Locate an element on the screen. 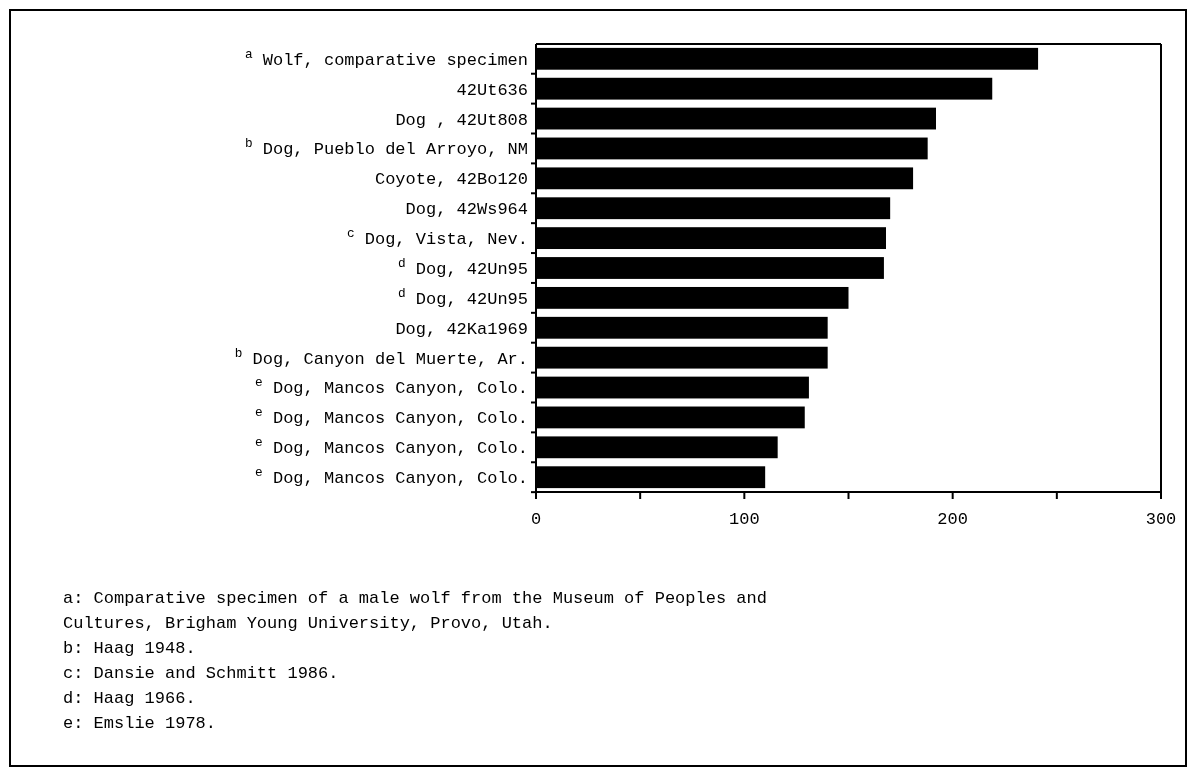 The image size is (1198, 777). y-tick-label: $^{c}$ Dog, Vista, Nev. is located at coordinates (437, 237).